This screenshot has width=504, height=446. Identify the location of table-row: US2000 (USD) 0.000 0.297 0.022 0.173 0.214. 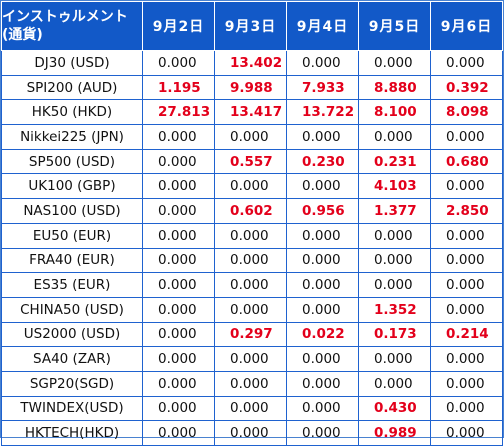
(252, 334).